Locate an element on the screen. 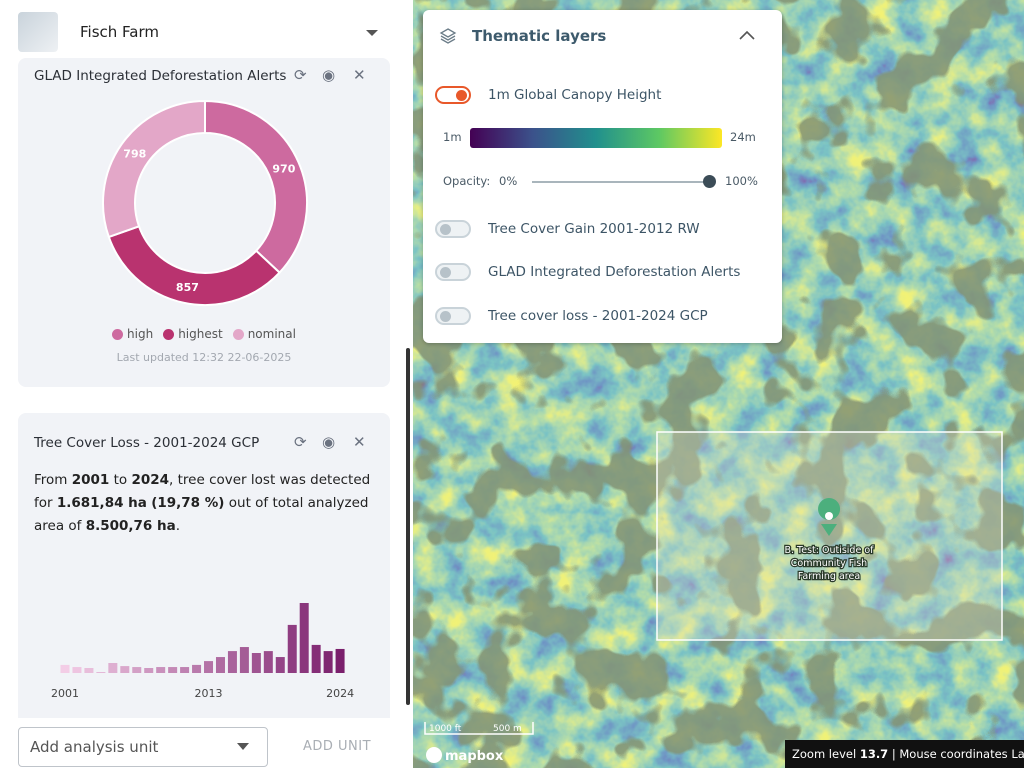  panel-title: Thematic layers is located at coordinates (539, 36).